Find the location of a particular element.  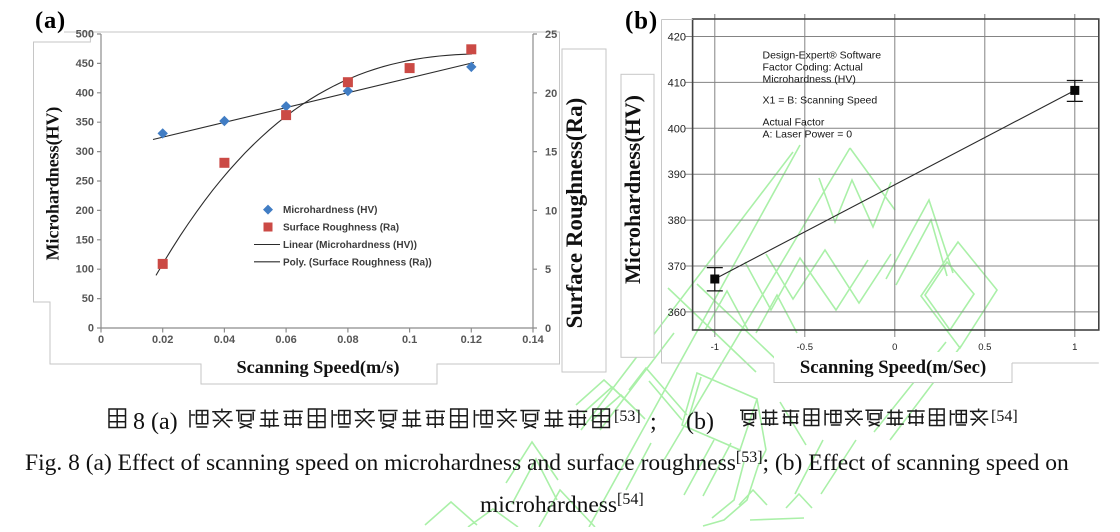

svg-text: Scanning Speed(m/s) is located at coordinates (317, 367).